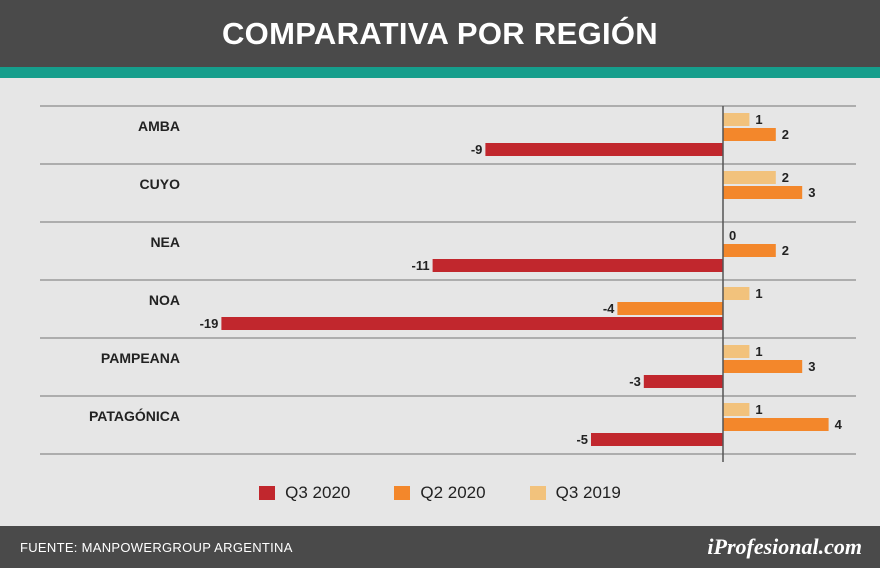 This screenshot has height=568, width=880. Describe the element at coordinates (758, 293) in the screenshot. I see `data-label-noa-q3-2019: 1` at that location.